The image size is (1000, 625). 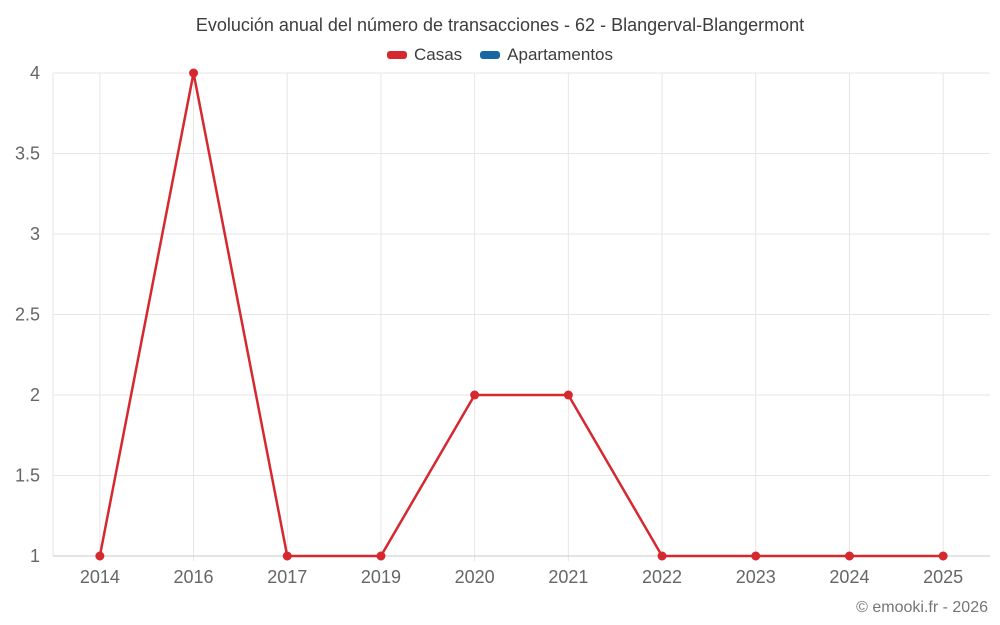 I want to click on x-tick-label: 2025, so click(x=943, y=577).